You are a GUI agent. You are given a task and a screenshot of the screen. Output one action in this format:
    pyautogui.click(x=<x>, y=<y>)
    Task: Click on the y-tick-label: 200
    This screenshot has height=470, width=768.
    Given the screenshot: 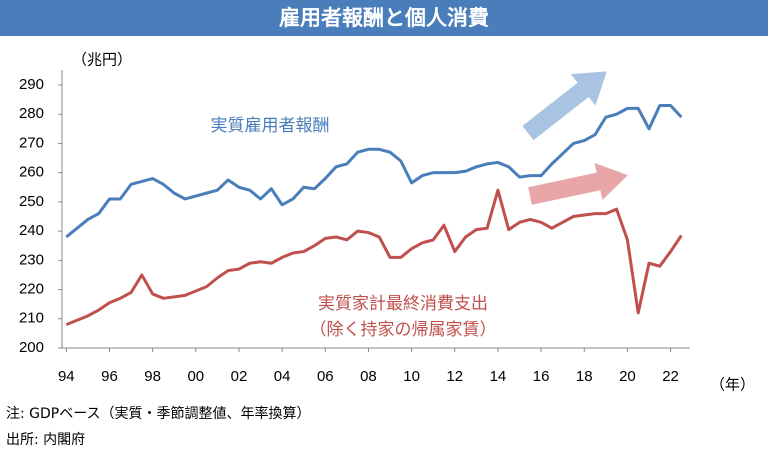 What is the action you would take?
    pyautogui.click(x=31, y=347)
    